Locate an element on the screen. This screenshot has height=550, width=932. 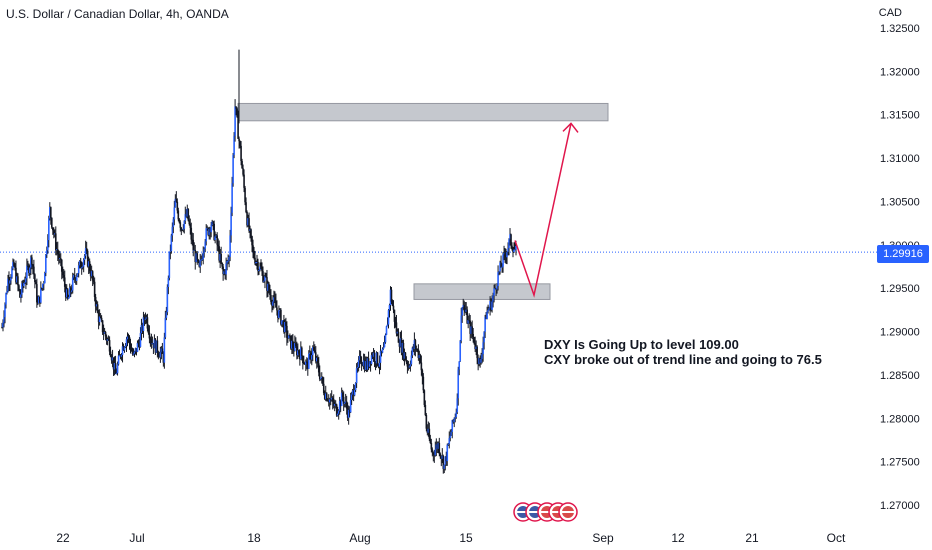
axis-currency-label: CAD is located at coordinates (890, 13).